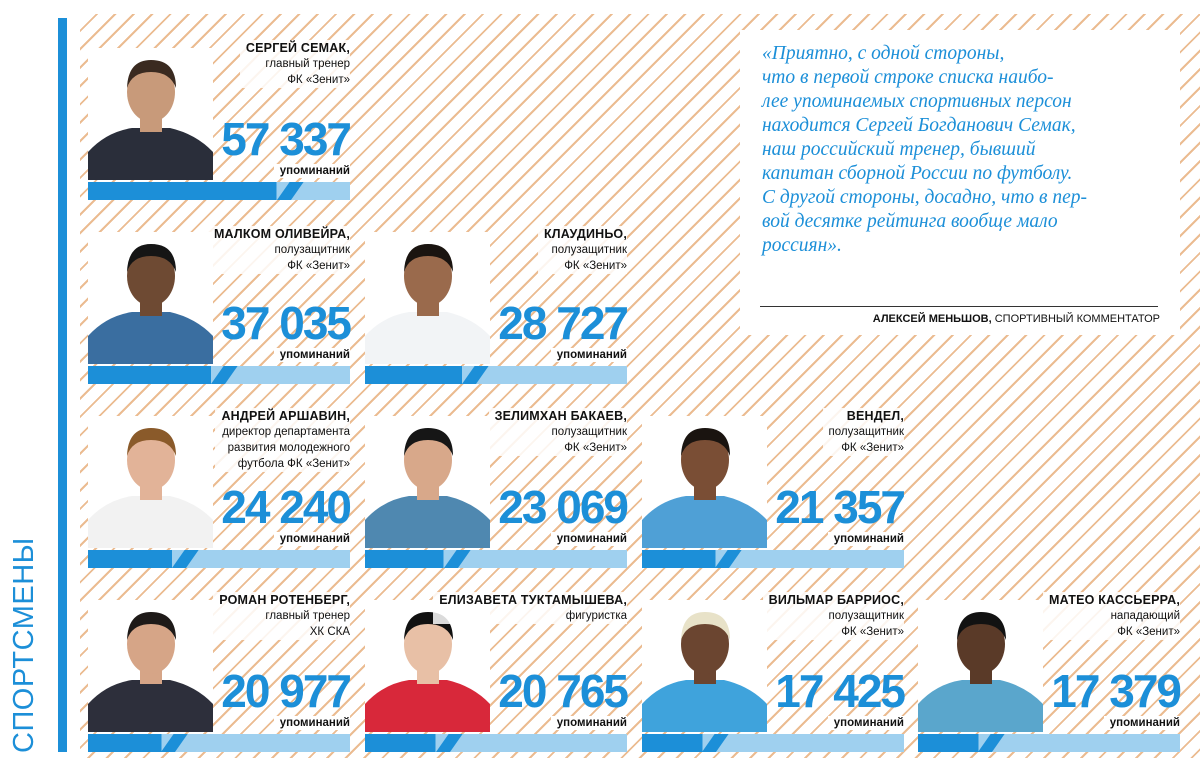 This screenshot has height=760, width=1200. What do you see at coordinates (62, 385) in the screenshot?
I see `side-accent-bar` at bounding box center [62, 385].